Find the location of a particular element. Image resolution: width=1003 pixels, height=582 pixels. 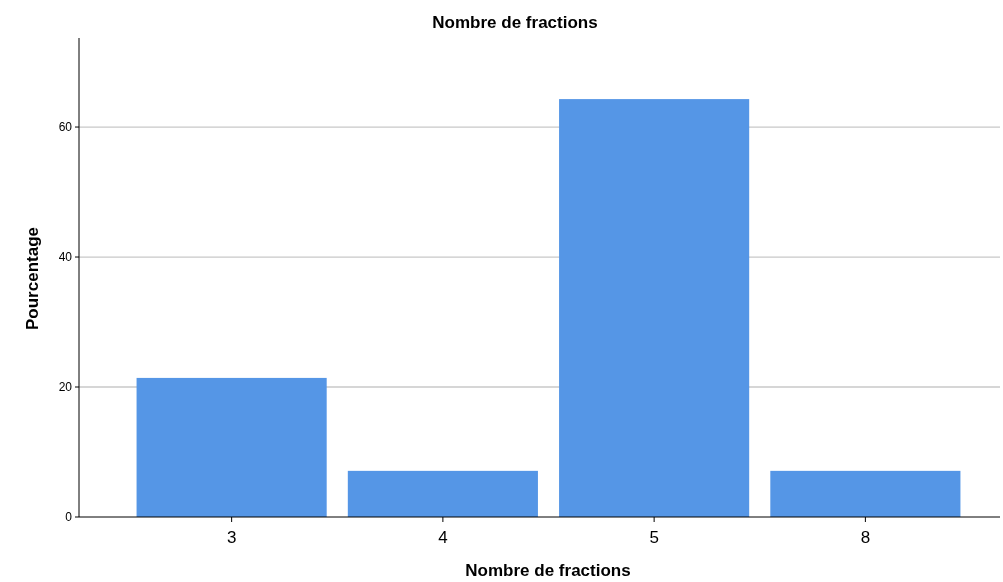

x-axis-title: Nombre de fractions is located at coordinates (548, 570).